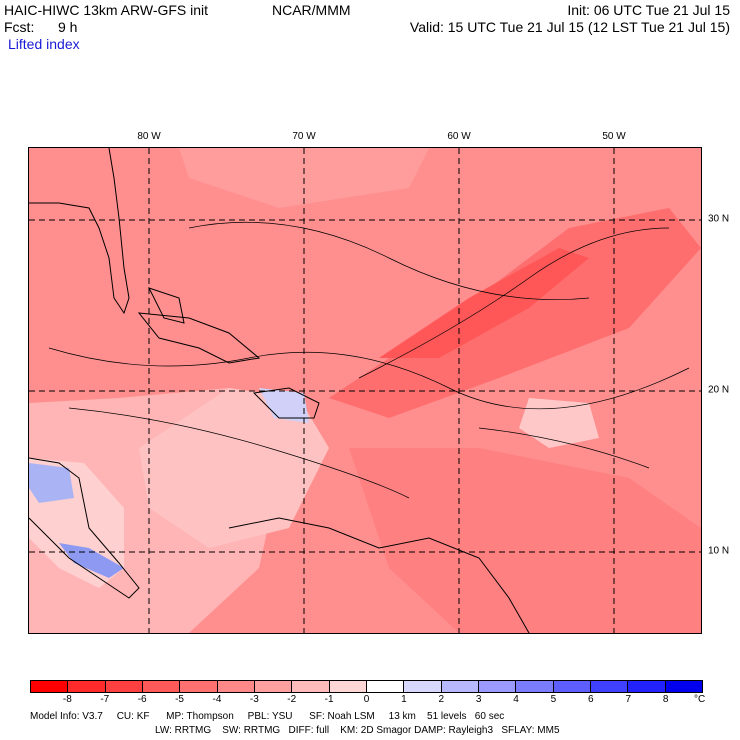 Image resolution: width=740 pixels, height=740 pixels. I want to click on lon-label-70w: 70 W, so click(304, 136).